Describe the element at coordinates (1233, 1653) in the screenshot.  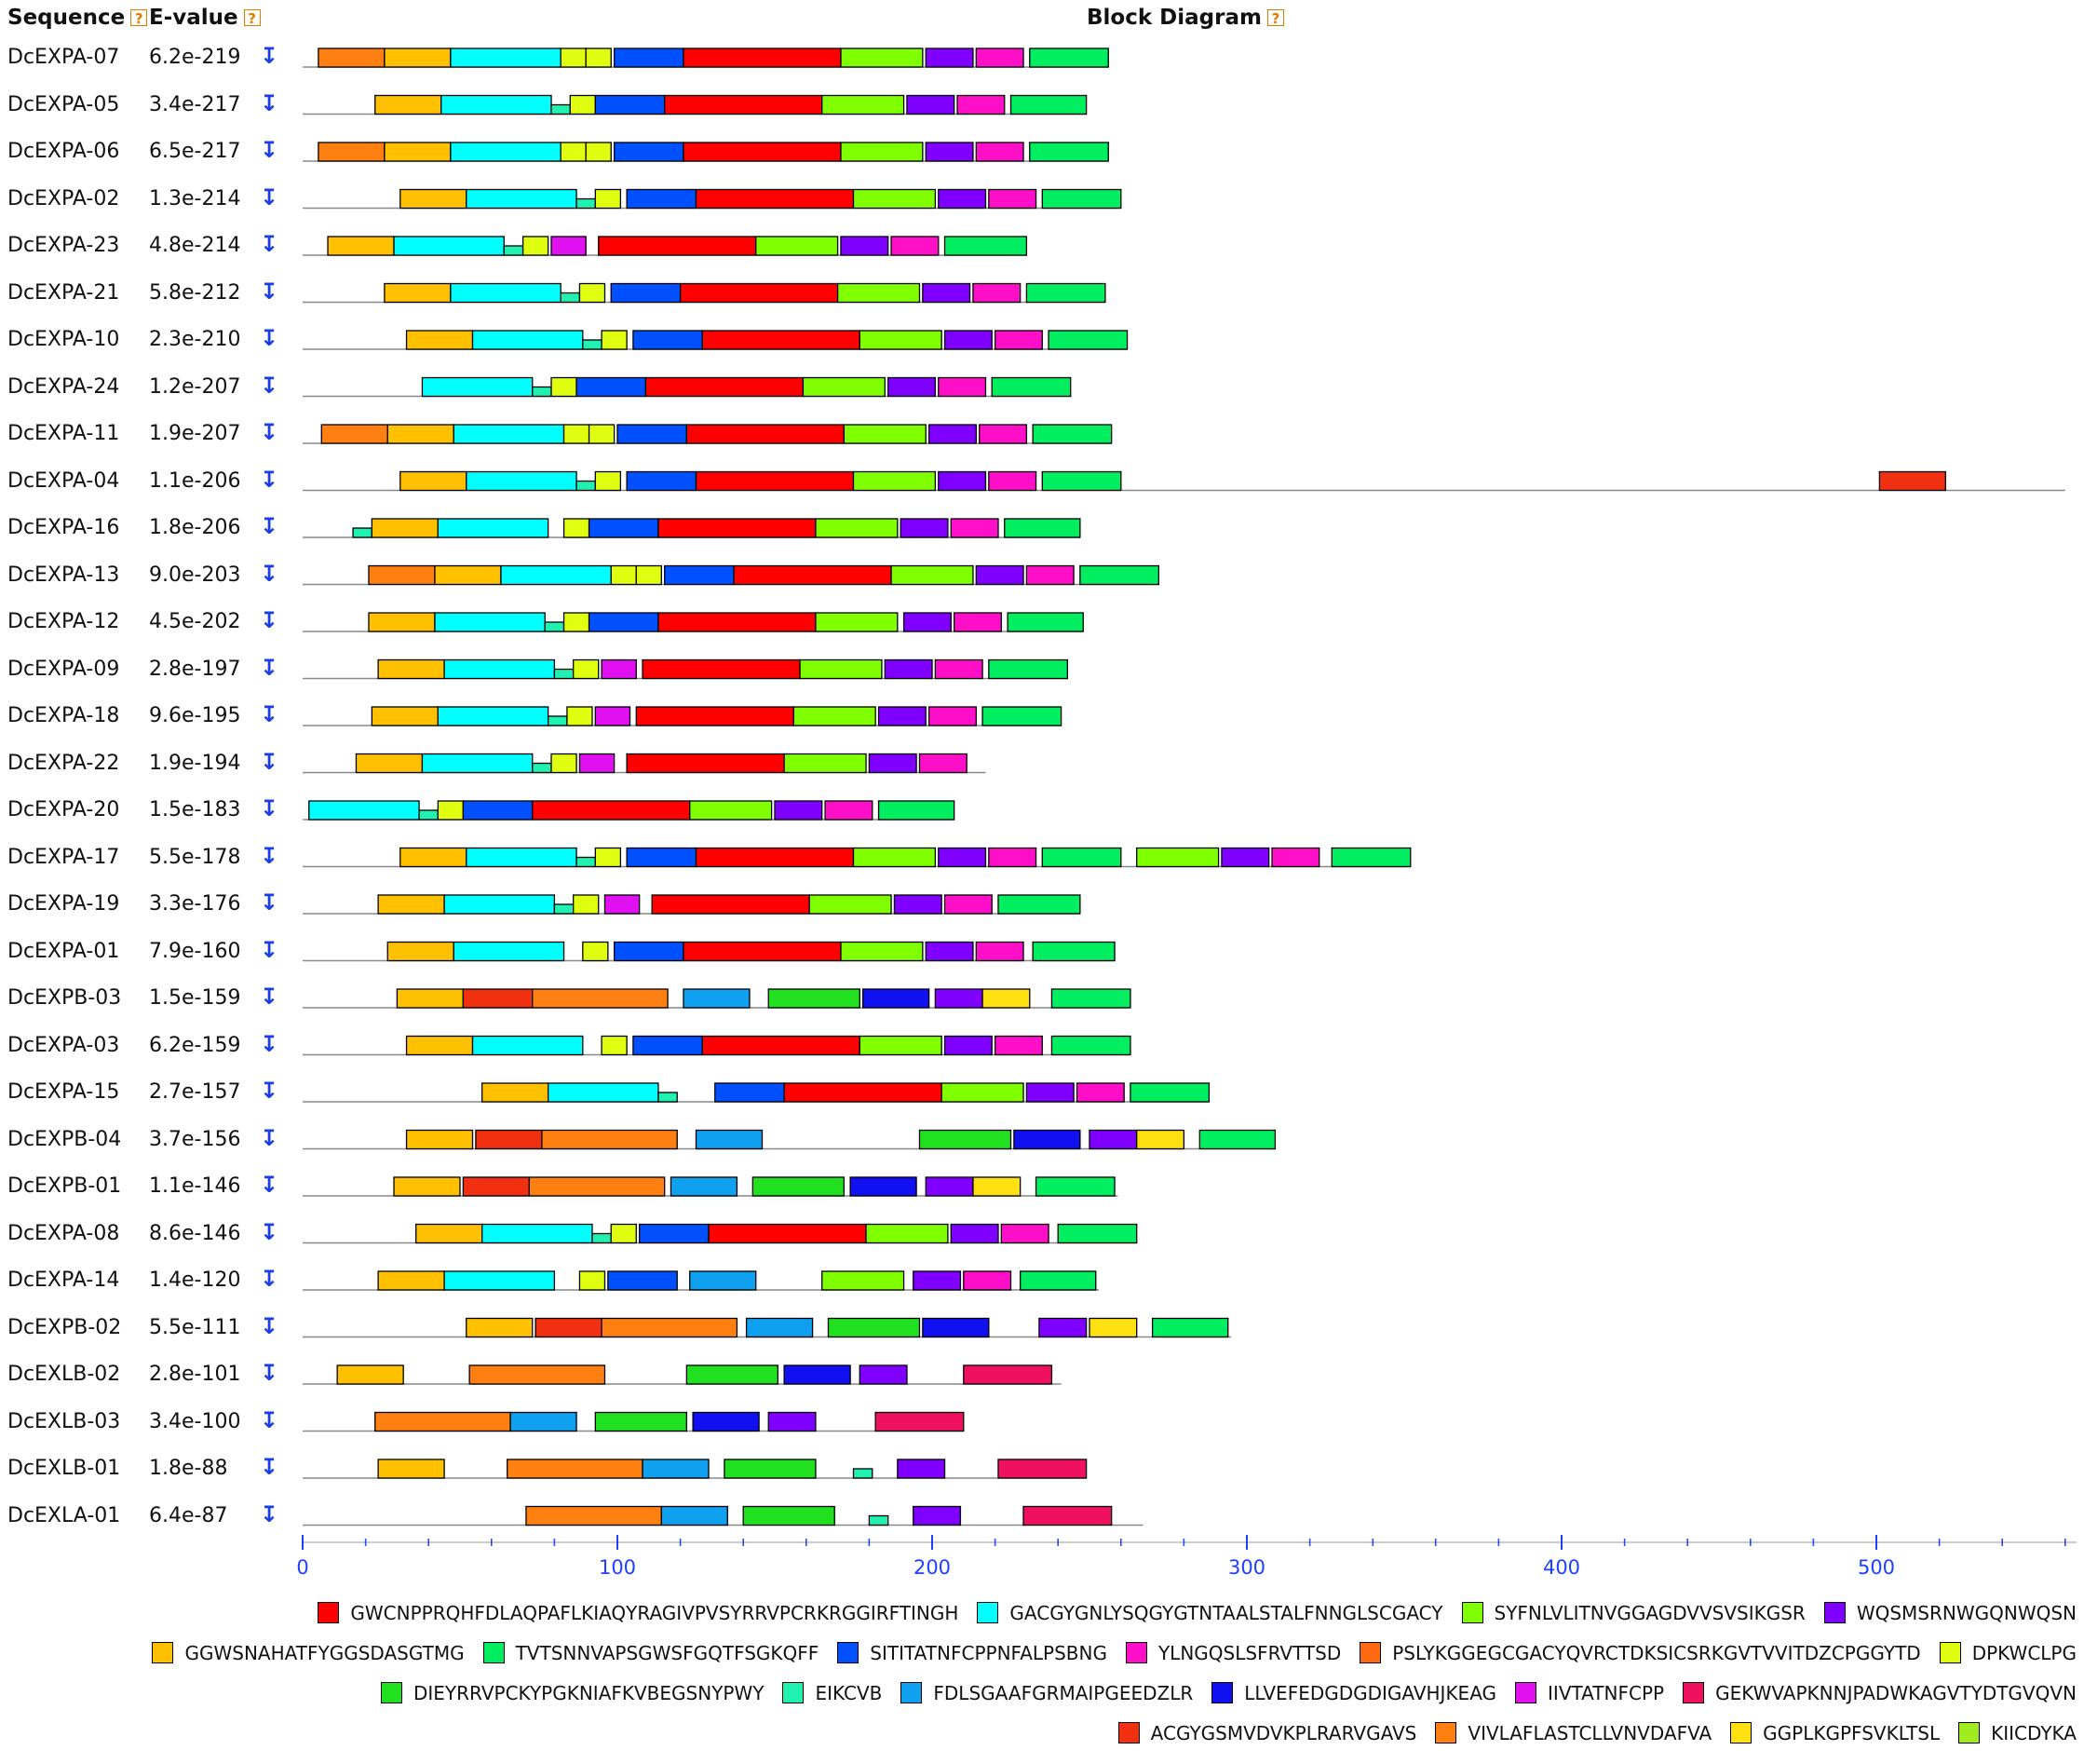
I see `legend-item: YLNGQSLSFRVTTSD` at that location.